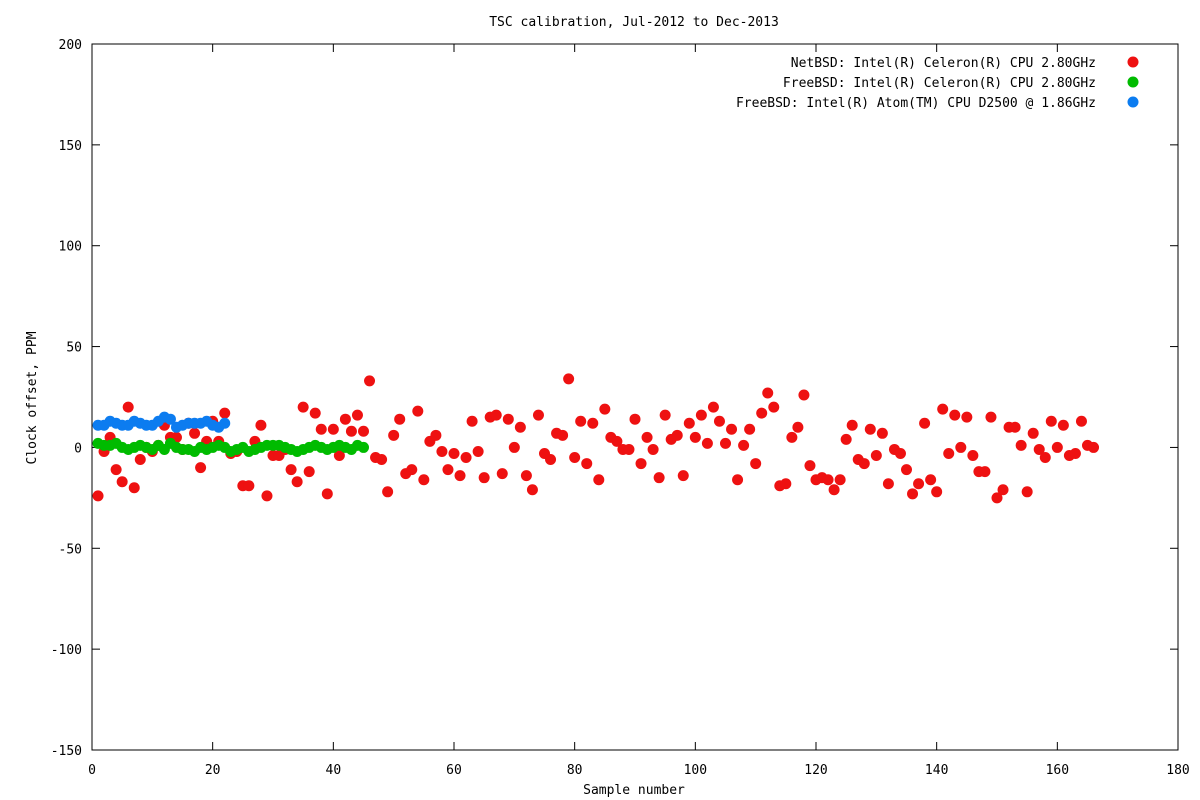  What do you see at coordinates (70, 146) in the screenshot?
I see `y-tick-label: 150` at bounding box center [70, 146].